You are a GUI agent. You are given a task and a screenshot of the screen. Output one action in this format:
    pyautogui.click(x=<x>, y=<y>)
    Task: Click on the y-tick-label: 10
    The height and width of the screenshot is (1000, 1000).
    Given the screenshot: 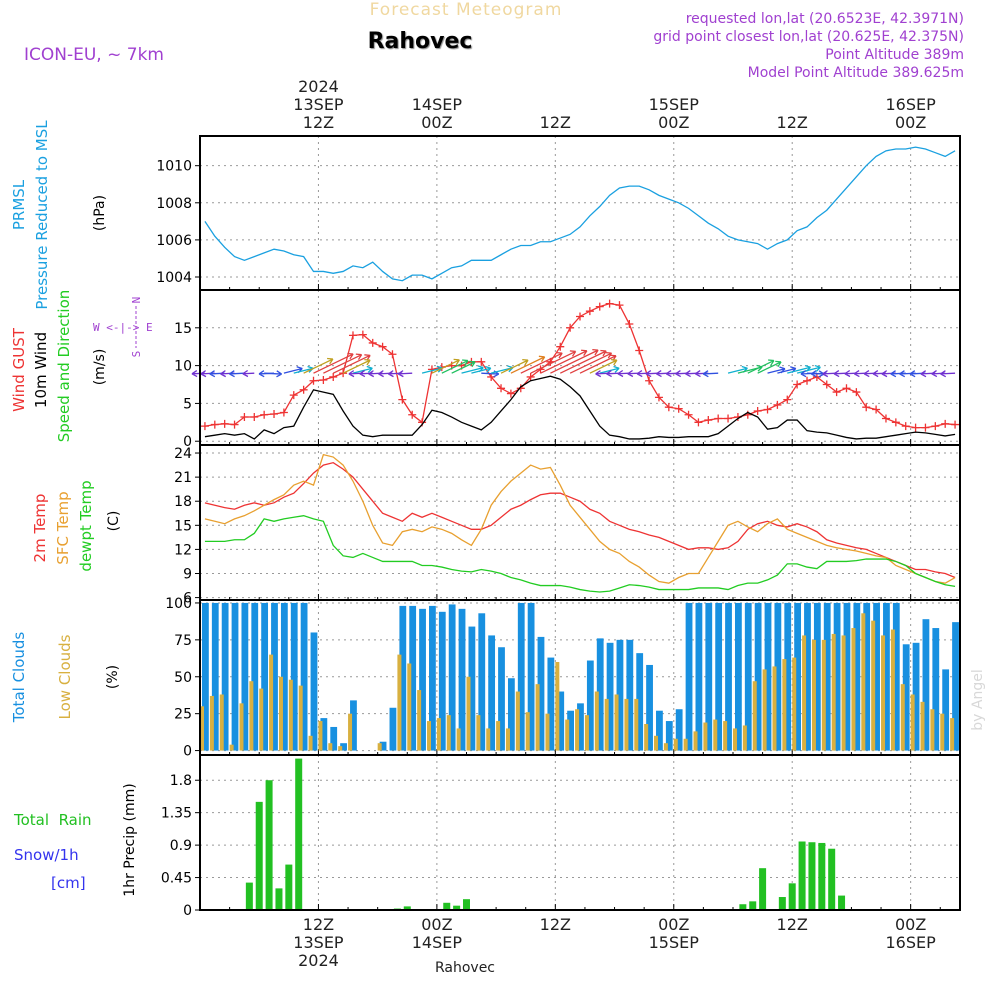 What is the action you would take?
    pyautogui.click(x=183, y=367)
    